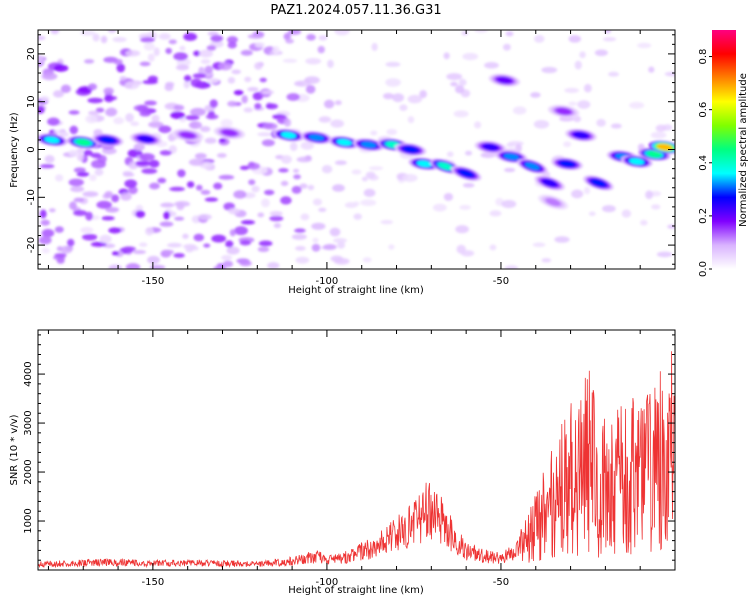 The image size is (750, 600). What do you see at coordinates (31, 197) in the screenshot?
I see `y-tick-label: -10` at bounding box center [31, 197].